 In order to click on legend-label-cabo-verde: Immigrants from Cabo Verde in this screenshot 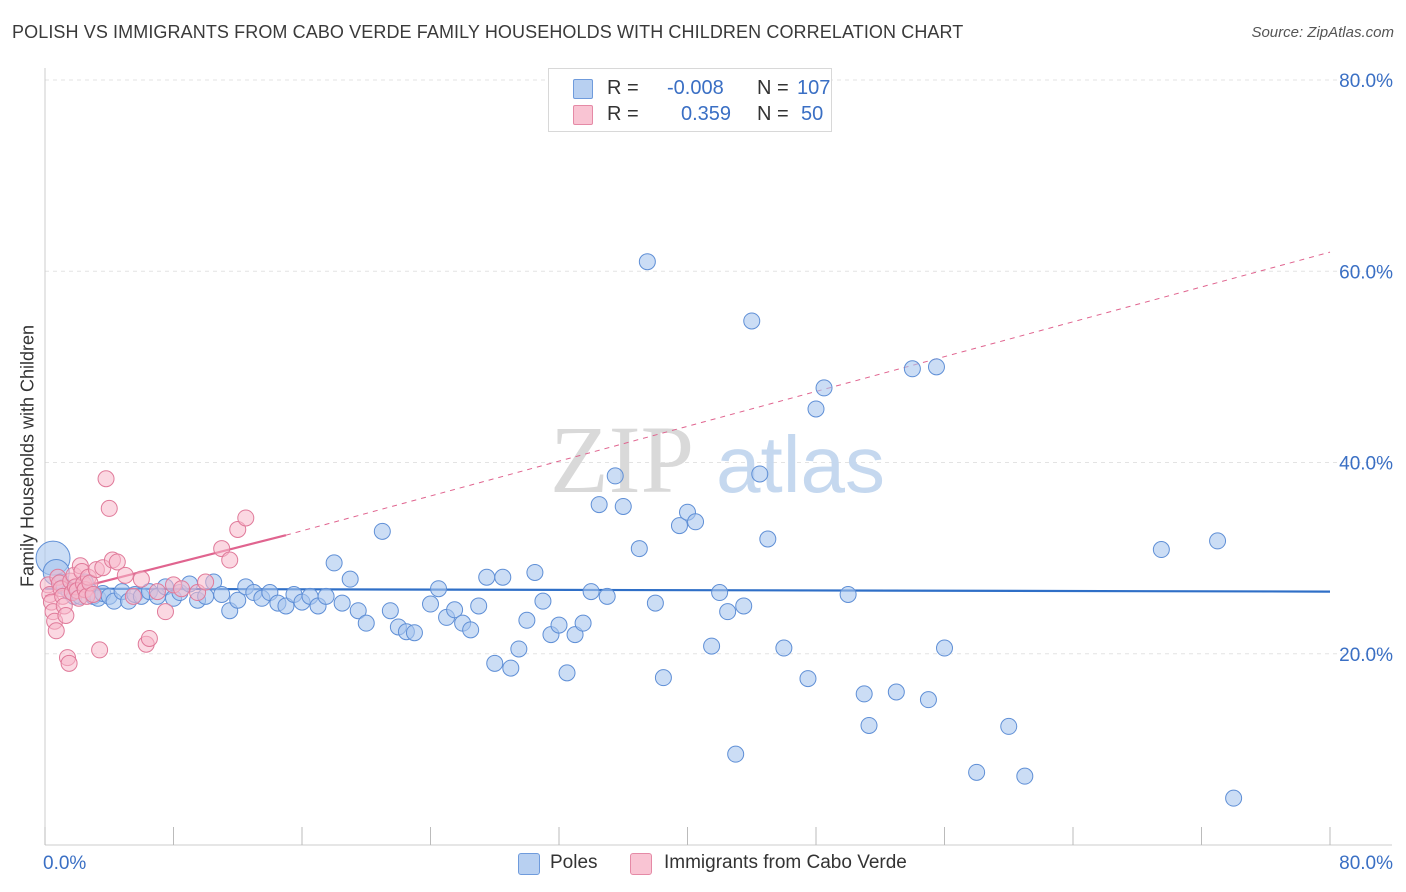, I will do `click(785, 862)`.